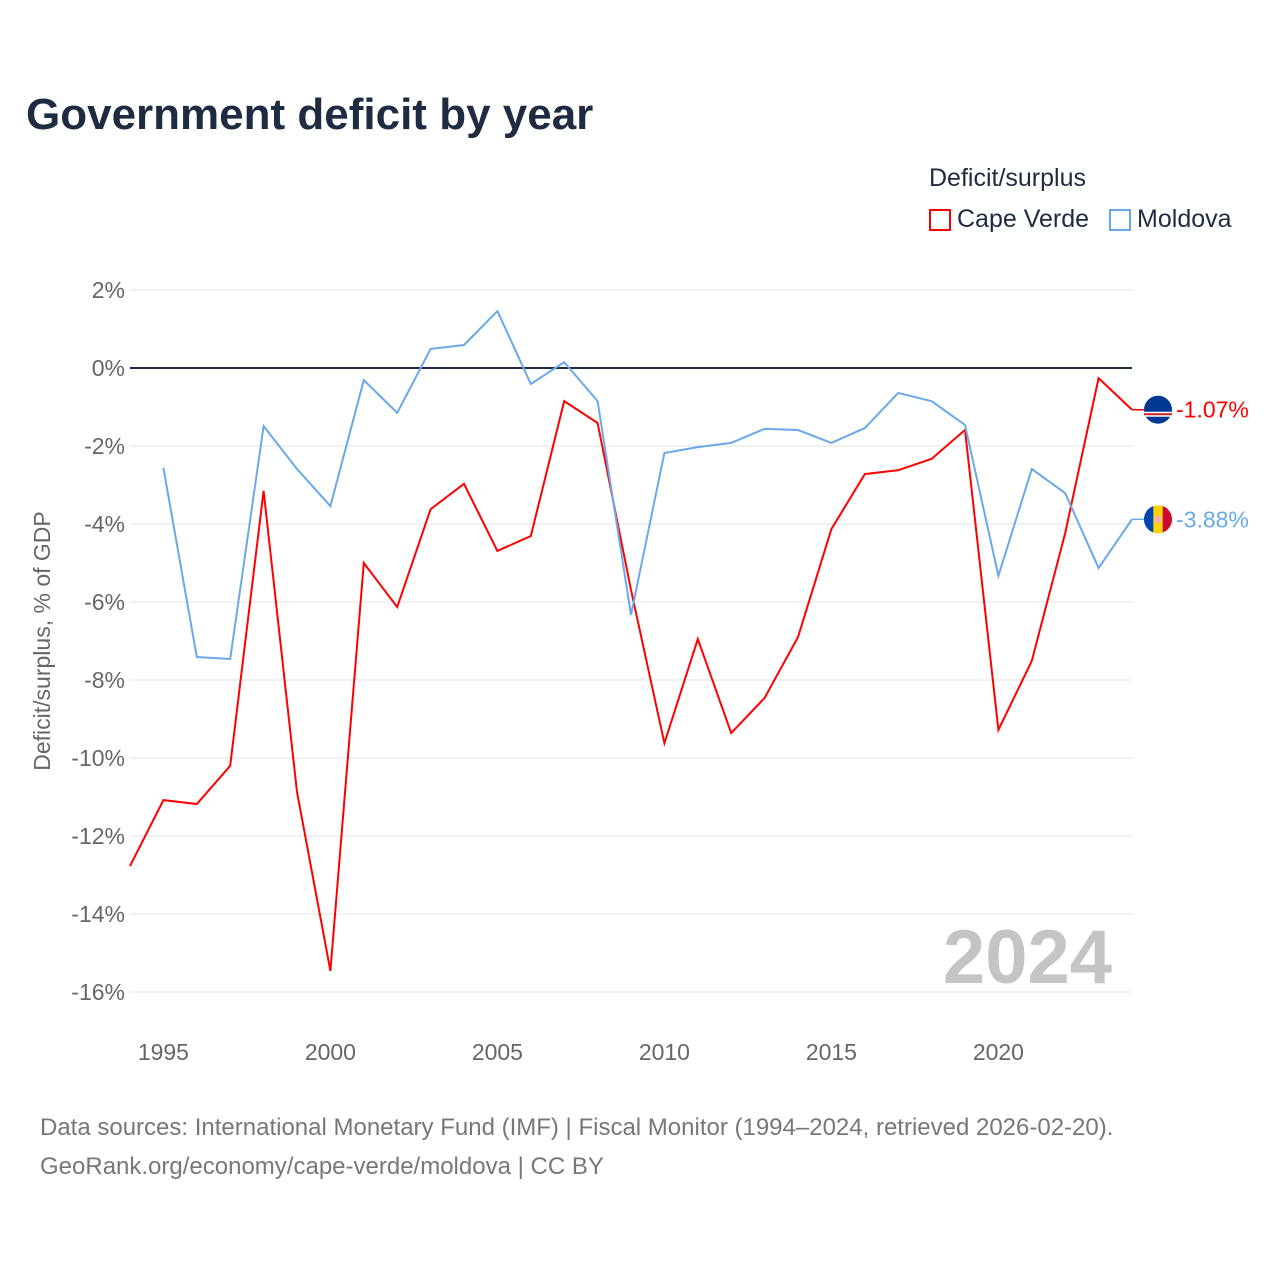 The image size is (1280, 1280). I want to click on y-tick-label: -2%, so click(104, 446).